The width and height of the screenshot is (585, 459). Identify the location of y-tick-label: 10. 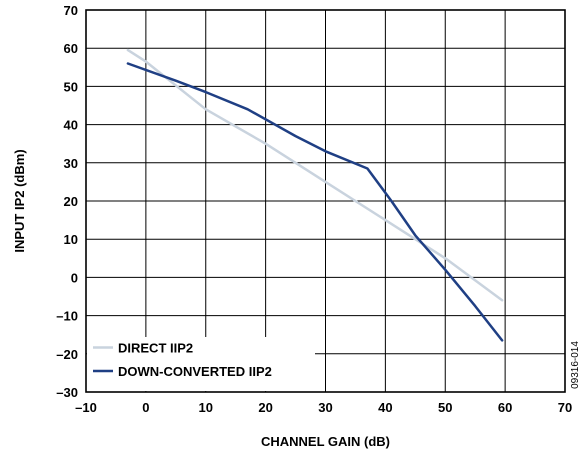
(71, 239).